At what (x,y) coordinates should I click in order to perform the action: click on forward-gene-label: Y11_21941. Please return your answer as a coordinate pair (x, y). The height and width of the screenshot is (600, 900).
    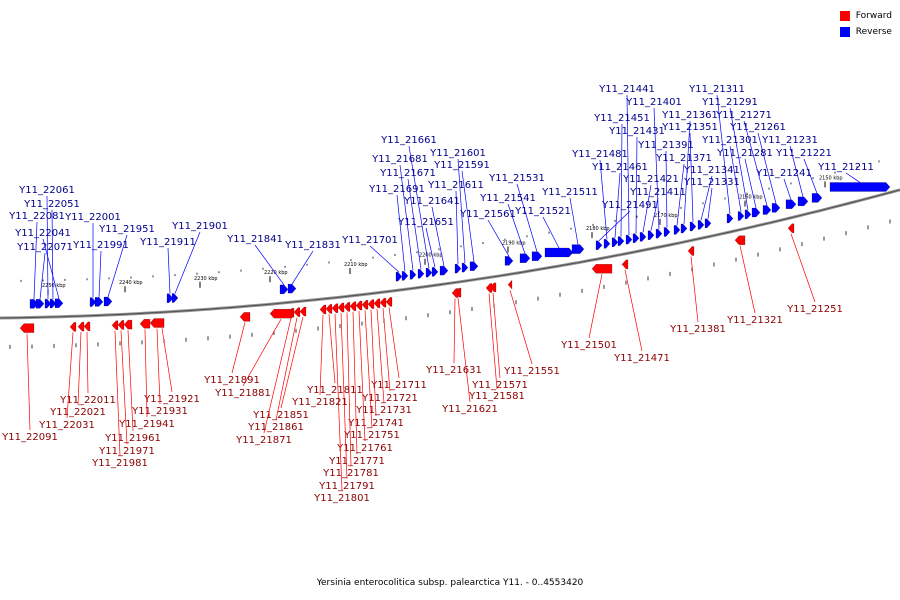
    Looking at the image, I should click on (146, 424).